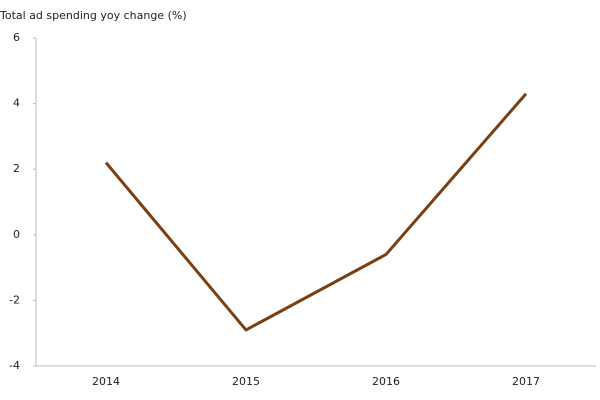 This screenshot has height=400, width=600. What do you see at coordinates (246, 381) in the screenshot?
I see `x-tick-label: 2015` at bounding box center [246, 381].